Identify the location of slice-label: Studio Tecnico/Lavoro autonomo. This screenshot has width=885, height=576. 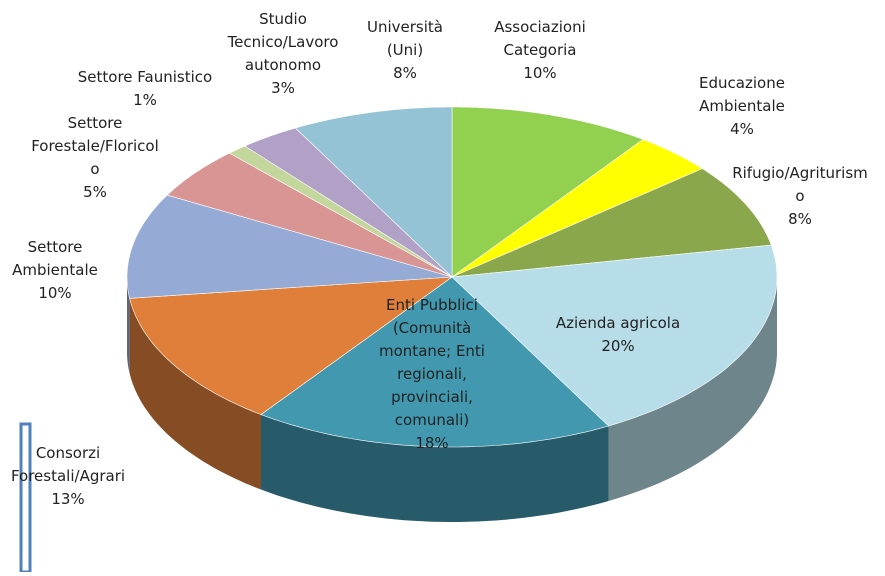
(283, 42).